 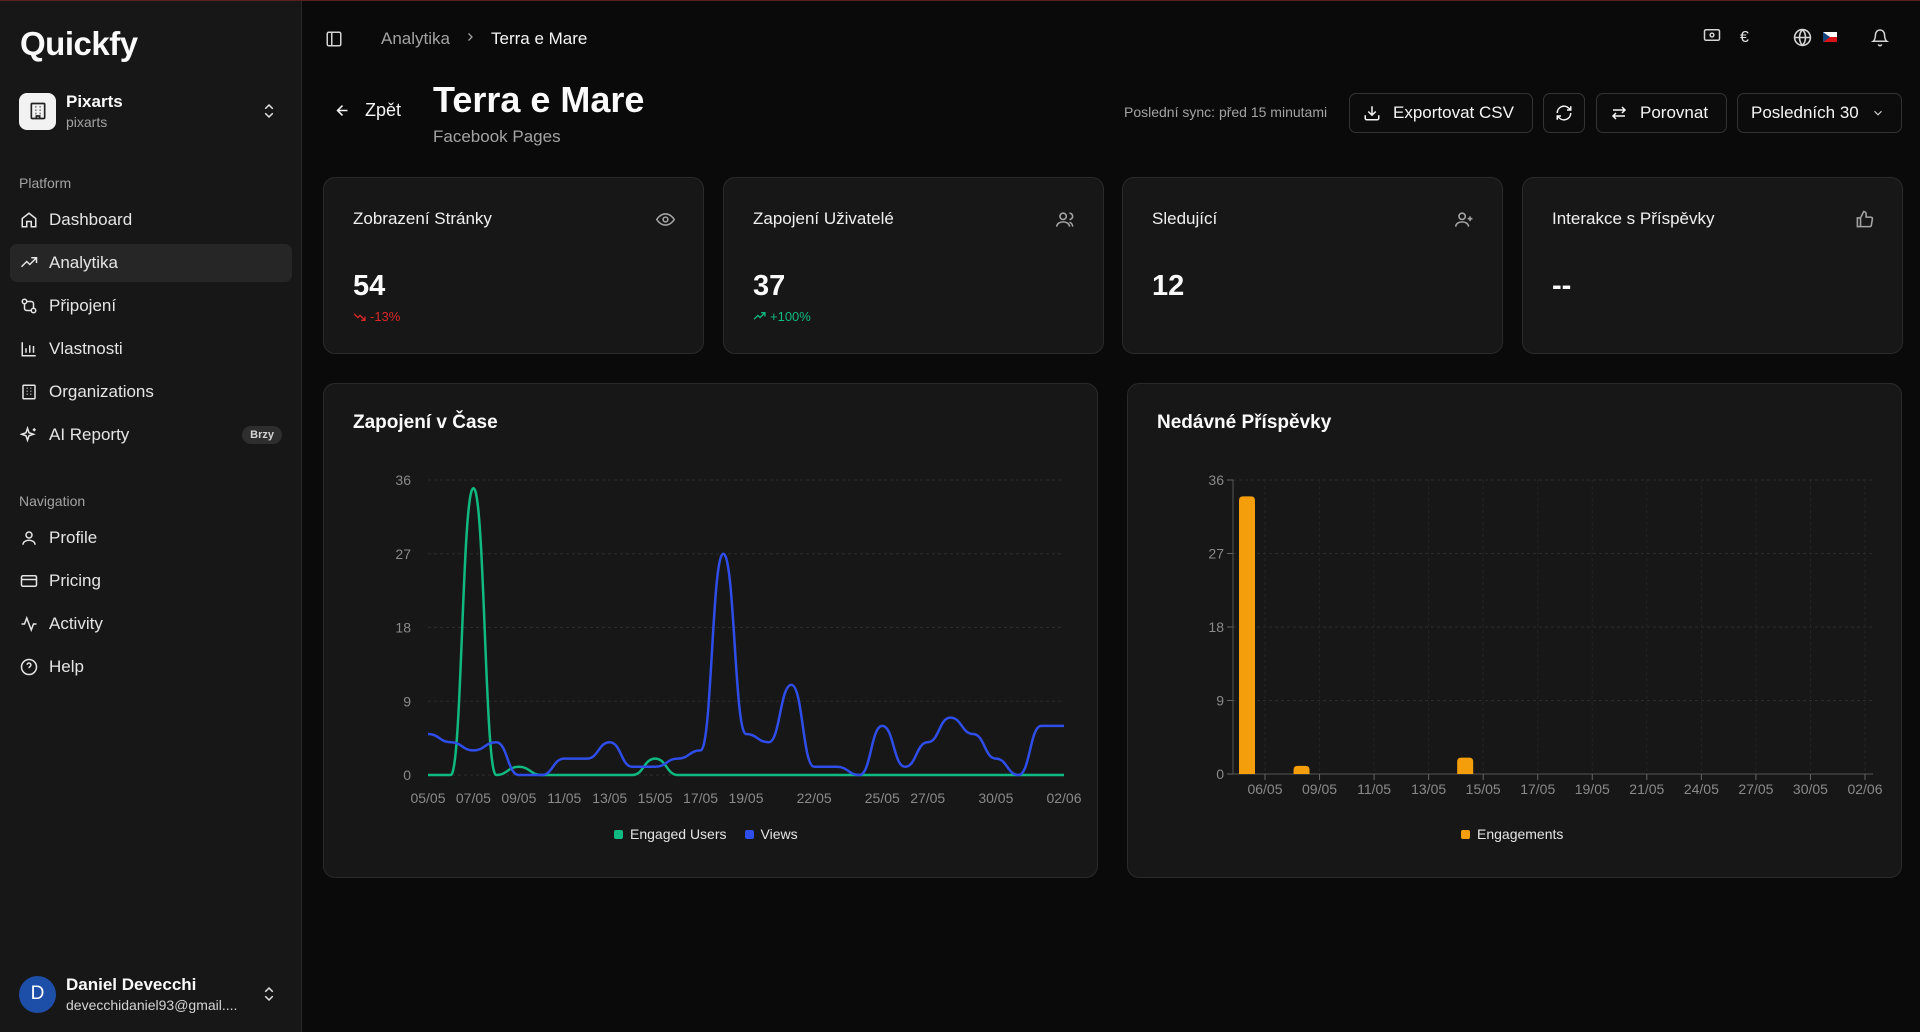 I want to click on sidebar-item-label: Pricing, so click(x=75, y=580).